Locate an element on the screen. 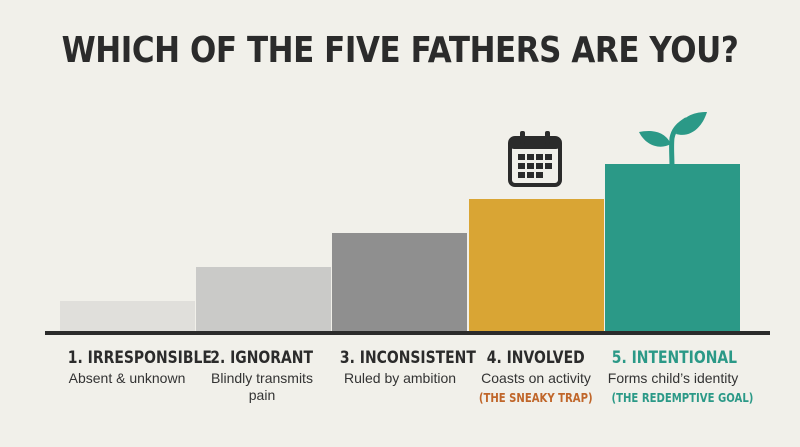  father-ignorant: 2. IGNORANT Blindly transmits pain is located at coordinates (262, 376).